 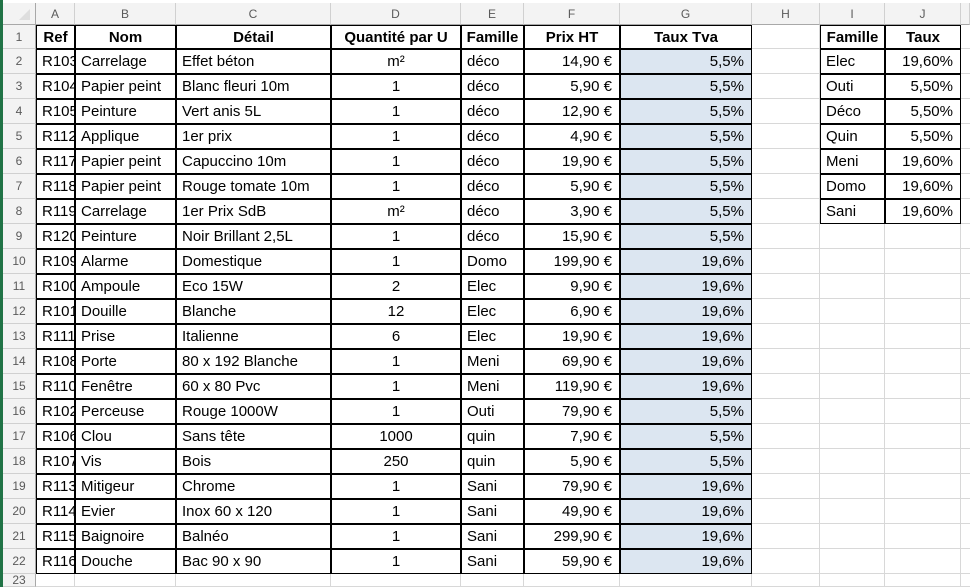 I want to click on cell-A20: R114, so click(x=55, y=511).